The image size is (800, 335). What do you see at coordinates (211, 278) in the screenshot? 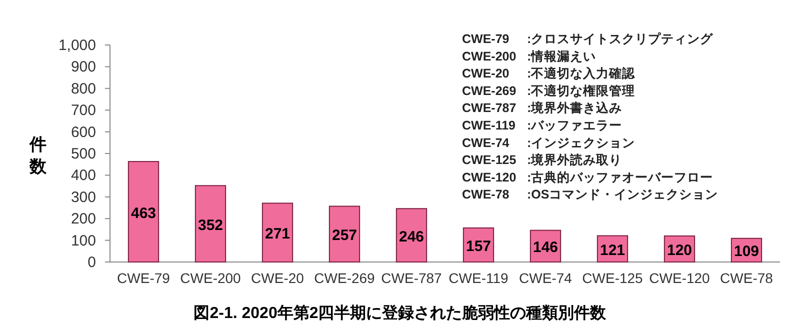
I see `x-tick-label: CWE-200` at bounding box center [211, 278].